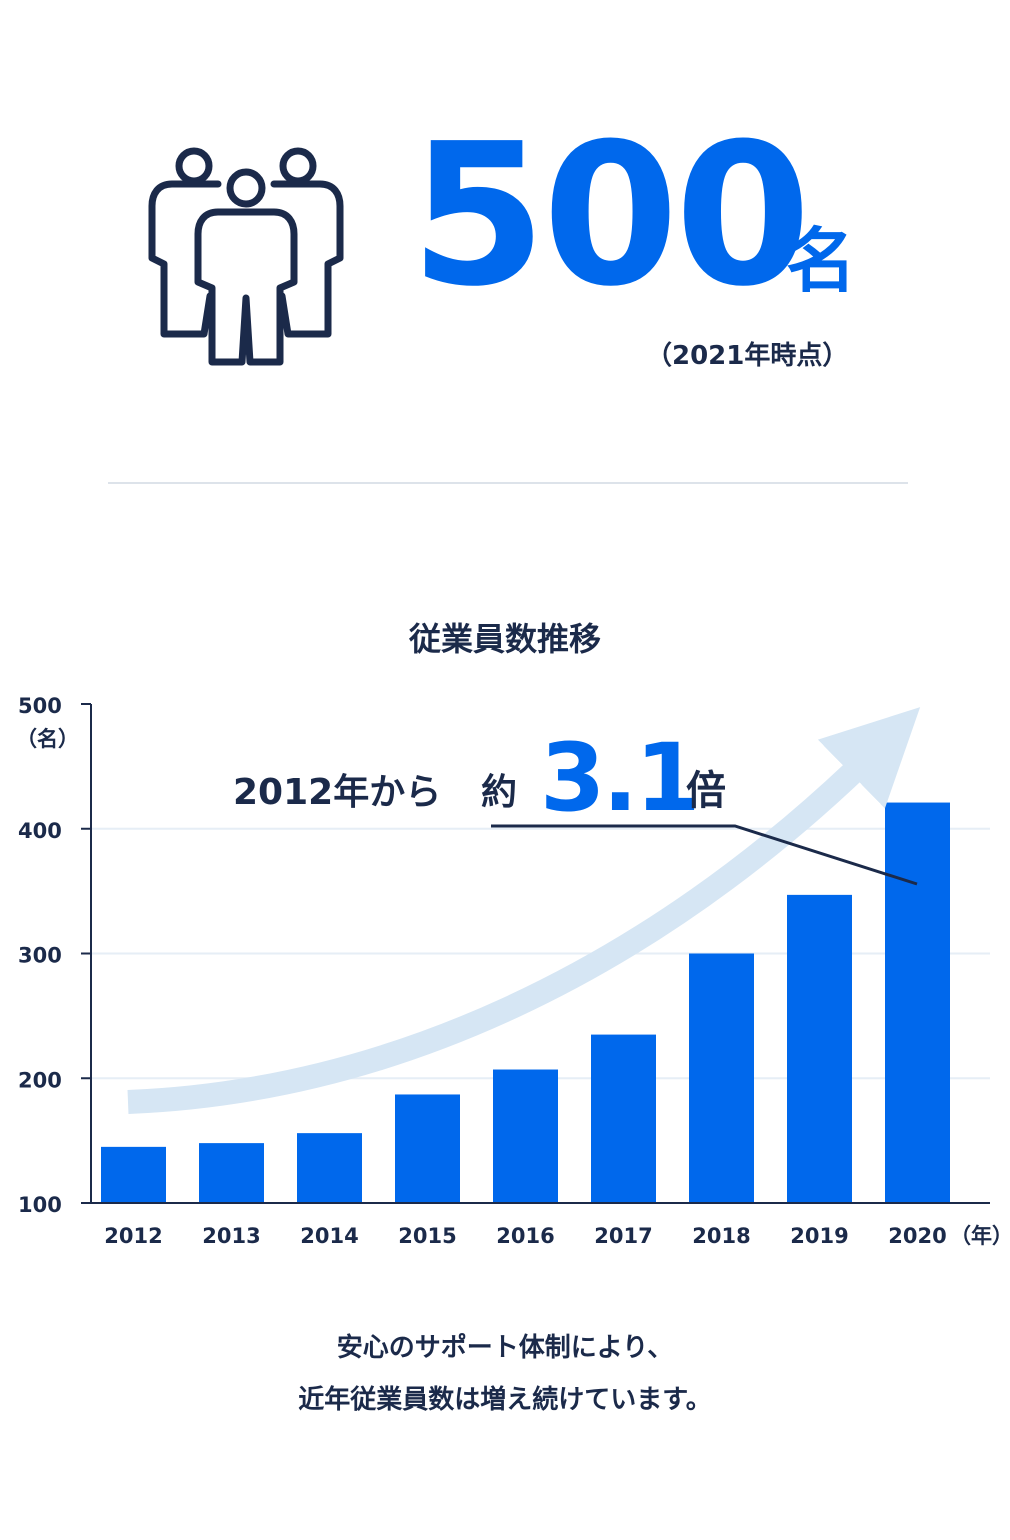 The height and width of the screenshot is (1540, 1010). Describe the element at coordinates (231, 1173) in the screenshot. I see `bar-2013` at that location.